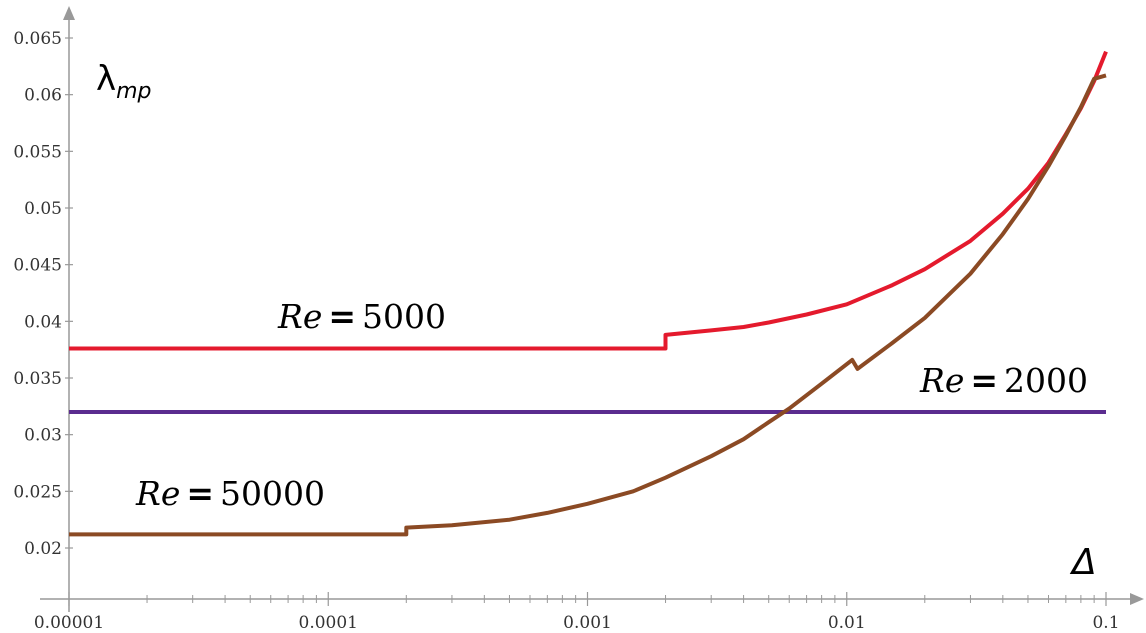  I want to click on y-tick-label: 0.02, so click(43, 549).